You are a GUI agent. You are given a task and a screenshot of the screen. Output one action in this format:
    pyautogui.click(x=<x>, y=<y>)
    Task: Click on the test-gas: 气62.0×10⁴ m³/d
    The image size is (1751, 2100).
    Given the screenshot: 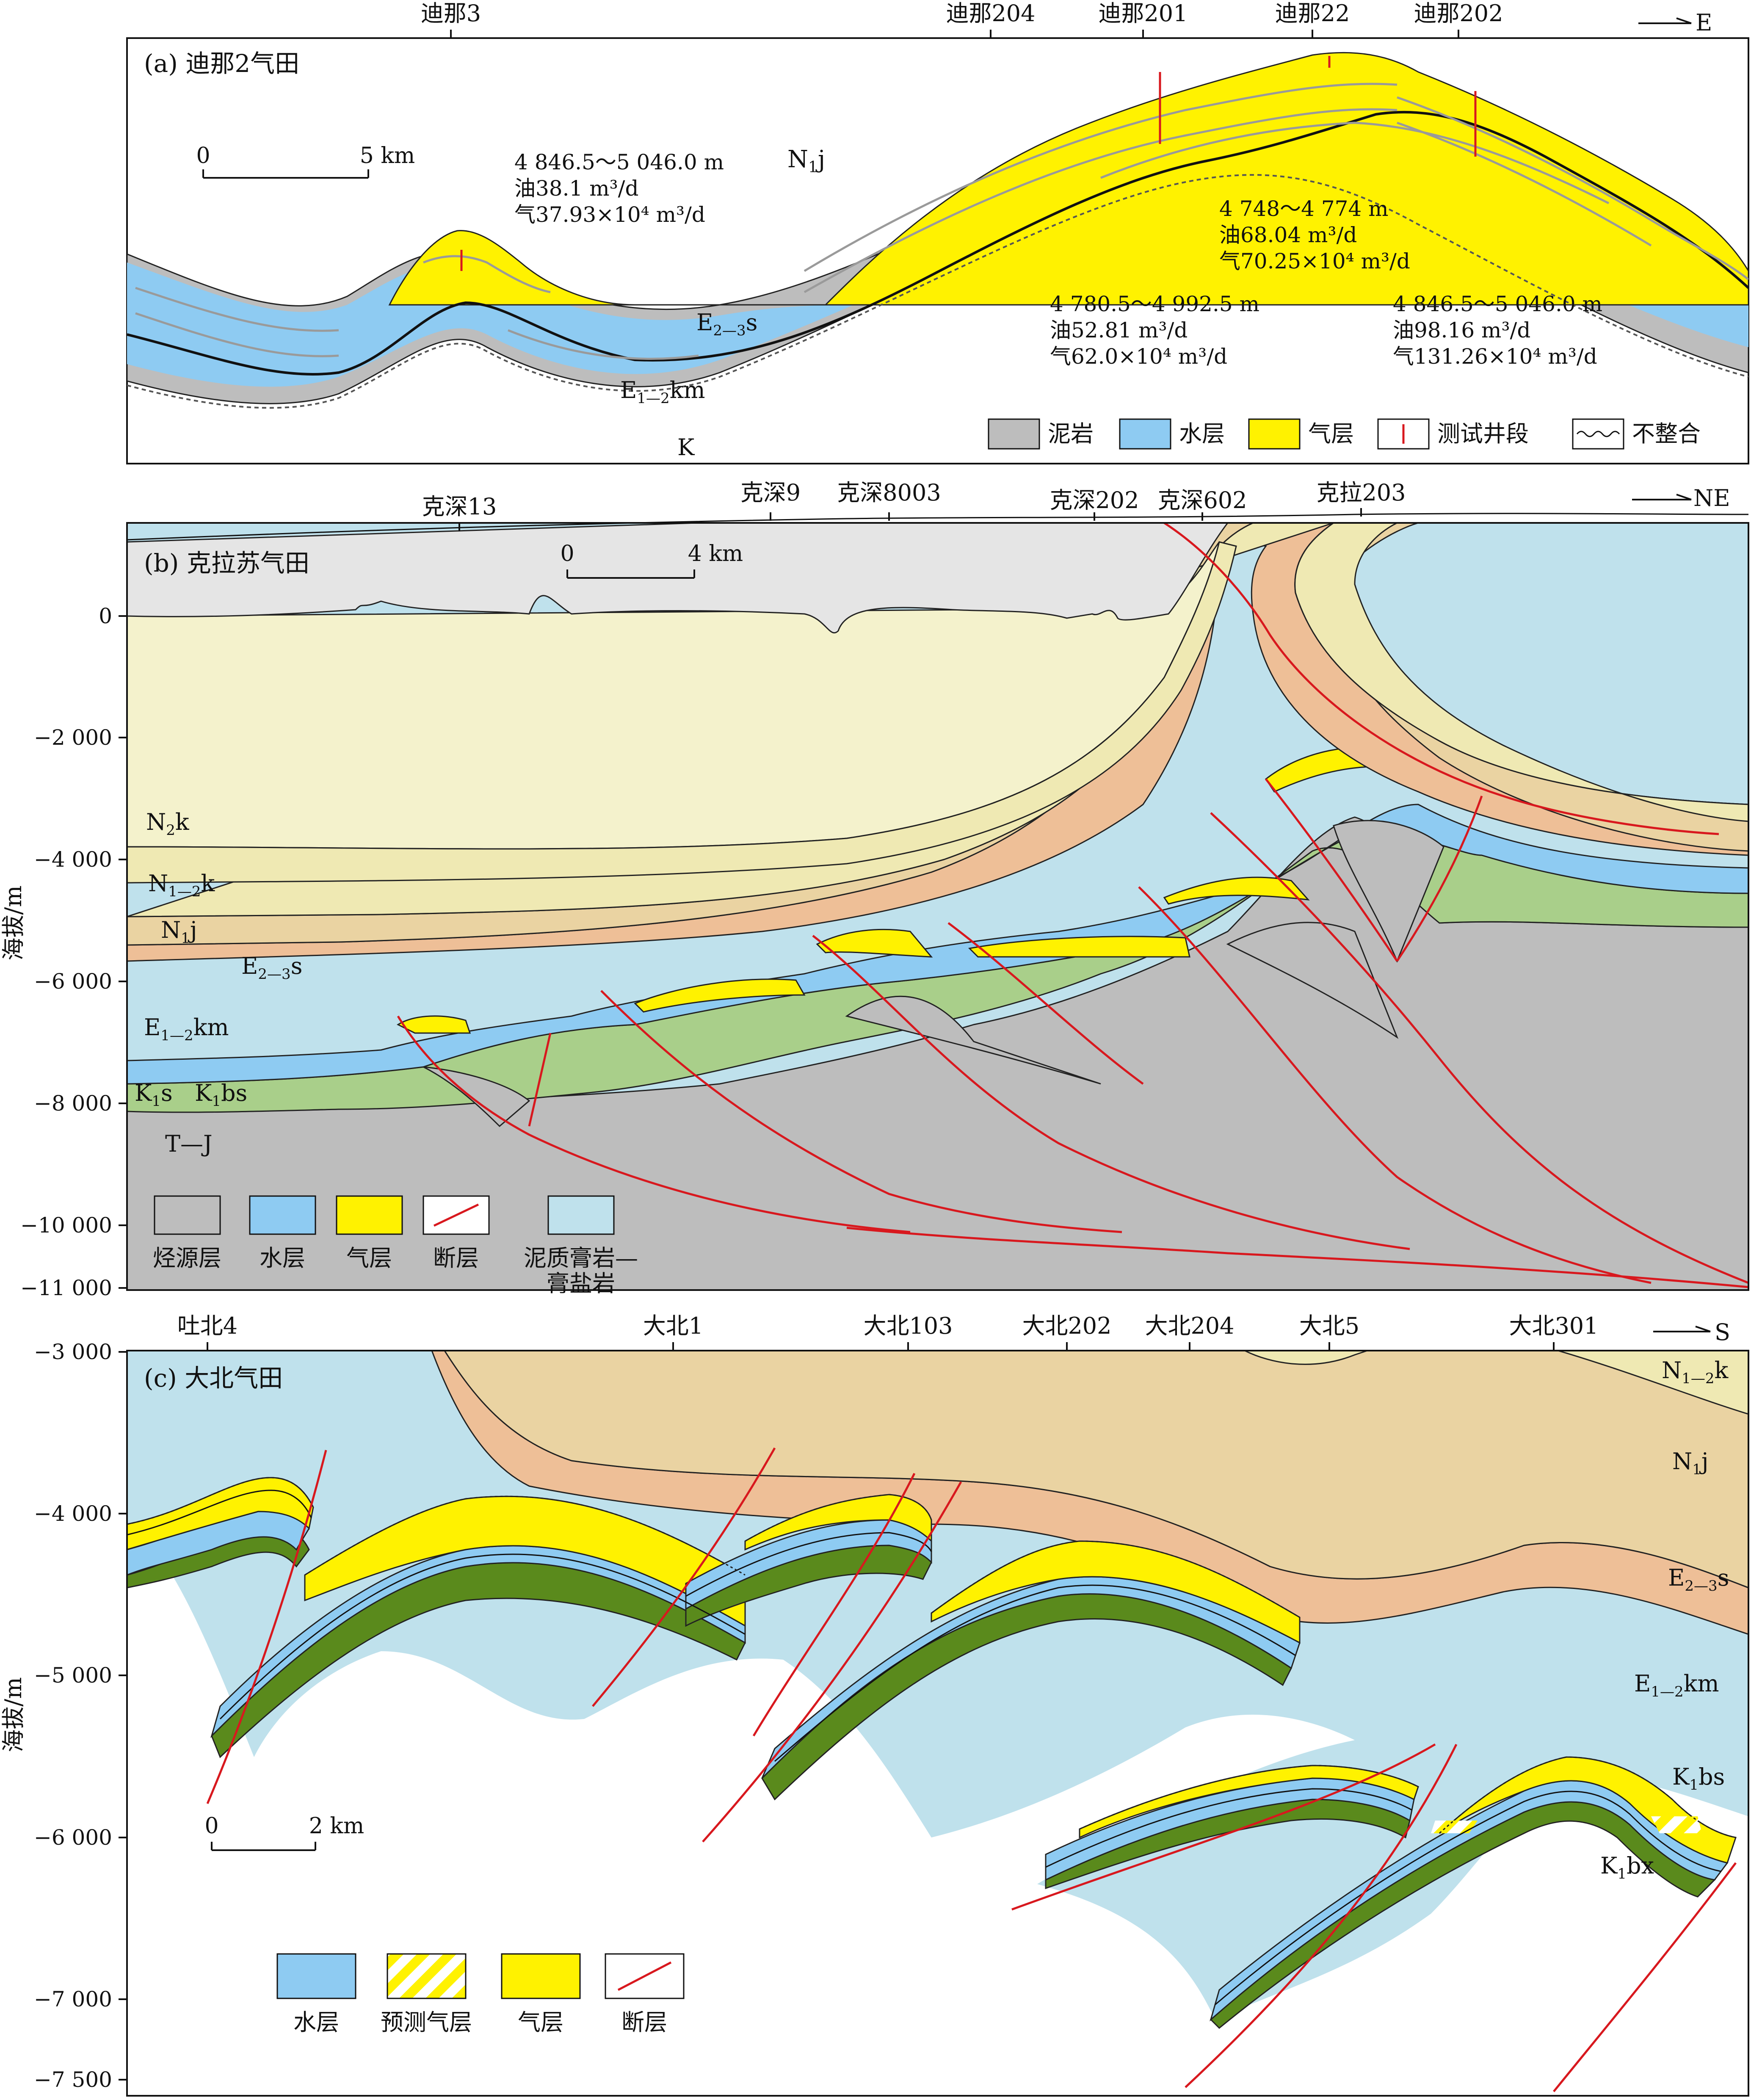 What is the action you would take?
    pyautogui.click(x=1138, y=357)
    